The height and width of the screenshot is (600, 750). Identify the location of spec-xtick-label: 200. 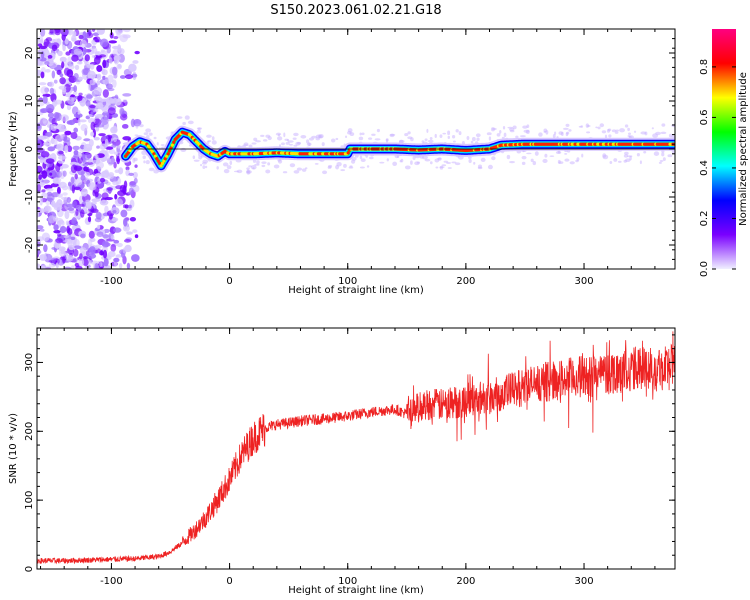
(465, 281).